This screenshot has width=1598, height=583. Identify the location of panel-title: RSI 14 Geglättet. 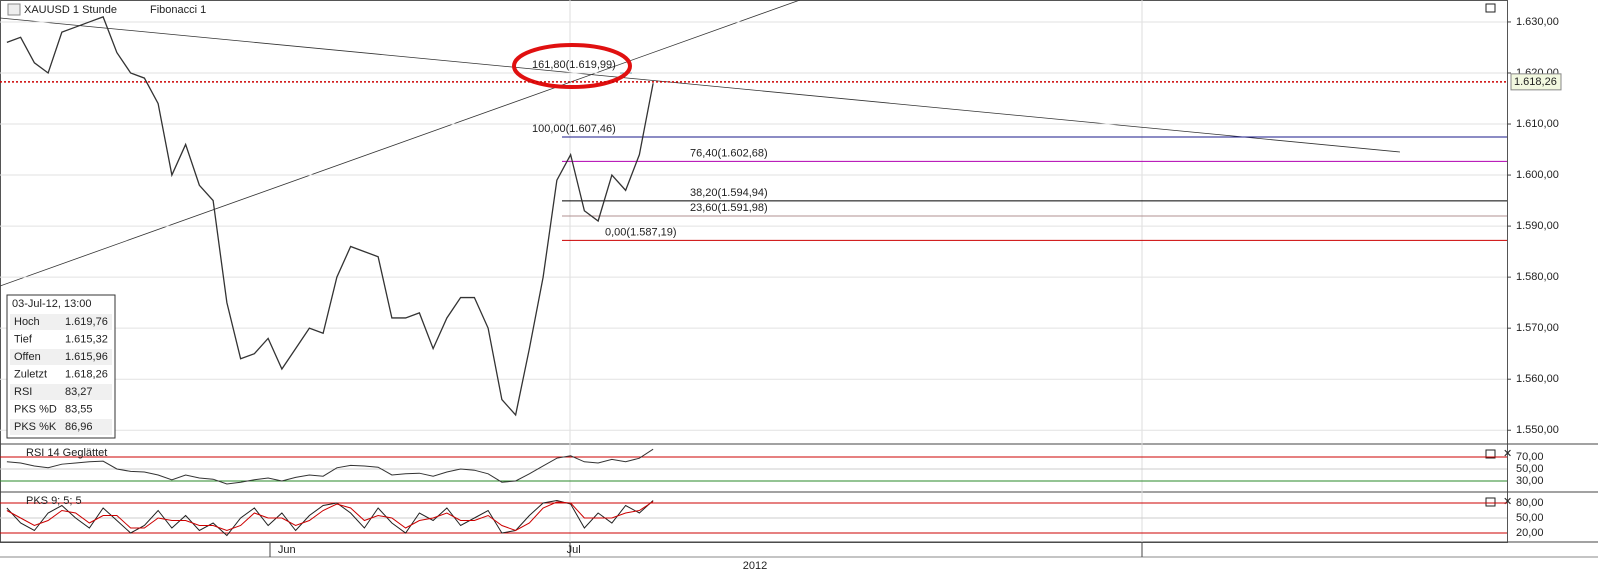
(66, 453).